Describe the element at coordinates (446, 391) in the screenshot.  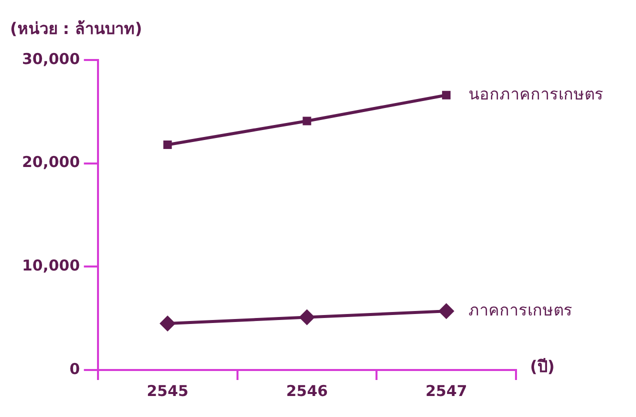
I see `x-tick-label: 2547` at that location.